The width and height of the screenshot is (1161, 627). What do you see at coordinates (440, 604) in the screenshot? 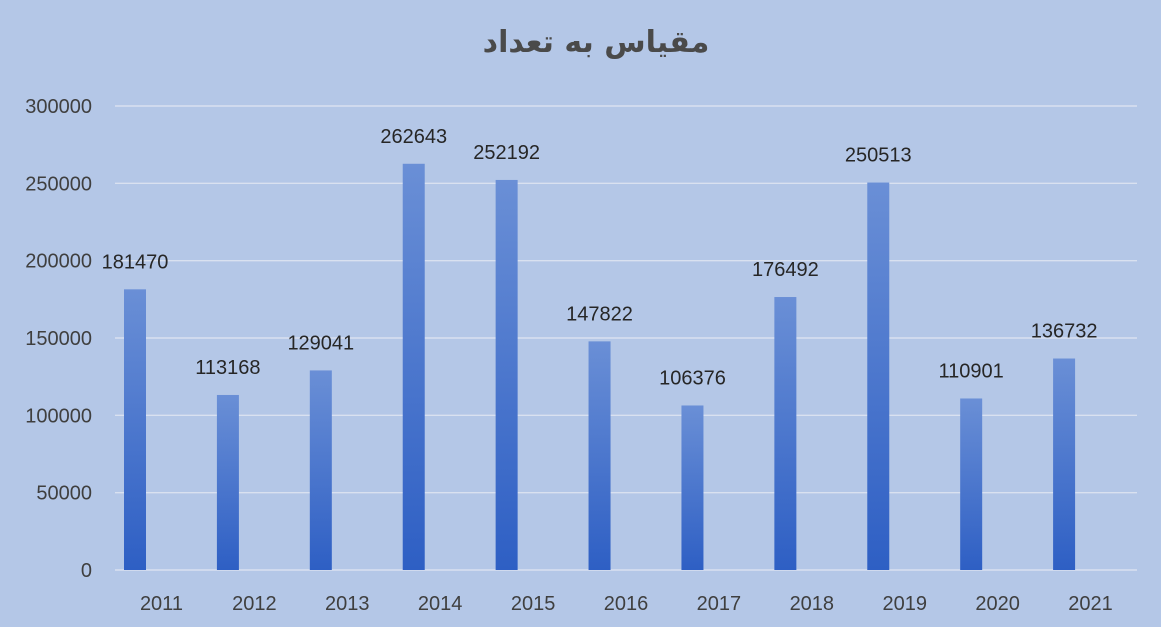
I see `x-tick-label-2014: 2014` at bounding box center [440, 604].